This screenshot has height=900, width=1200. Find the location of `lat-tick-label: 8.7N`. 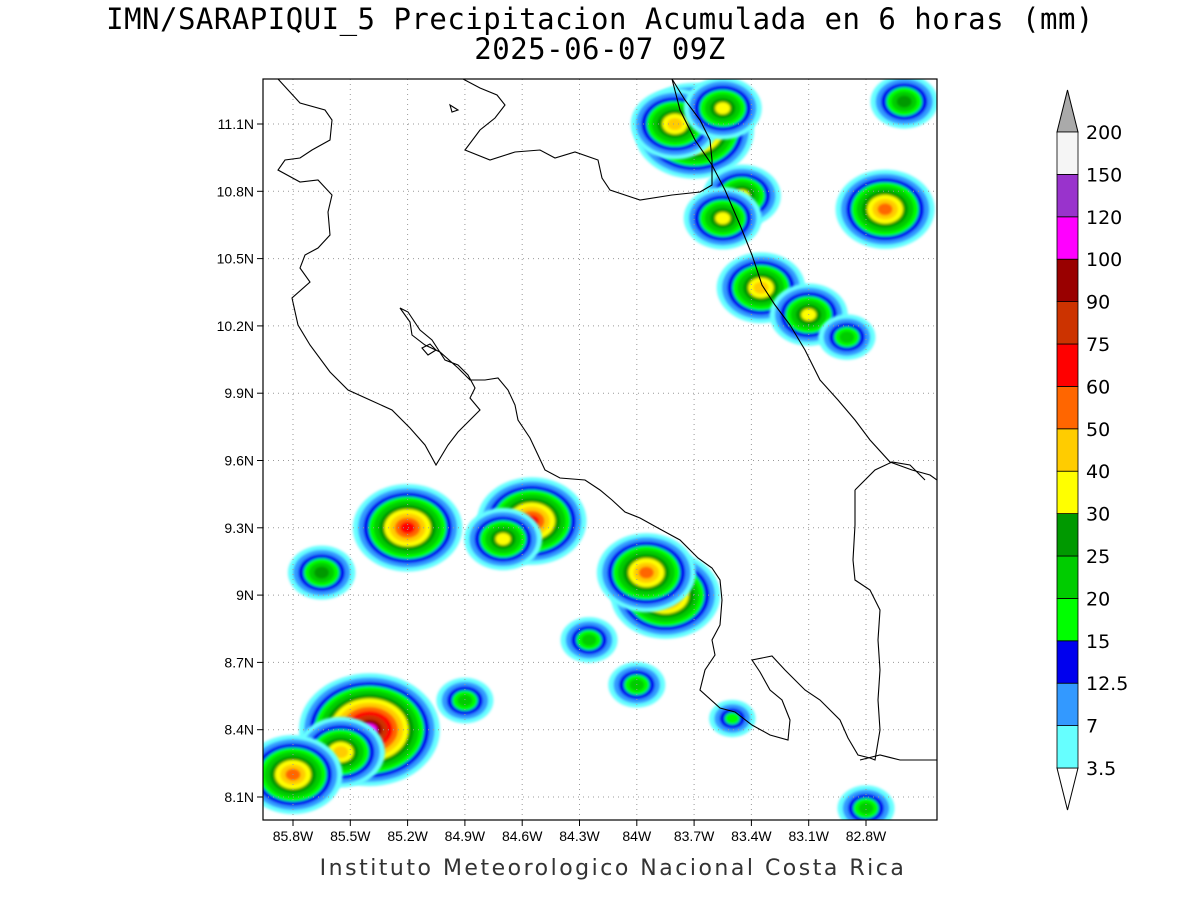

lat-tick-label: 8.7N is located at coordinates (239, 662).